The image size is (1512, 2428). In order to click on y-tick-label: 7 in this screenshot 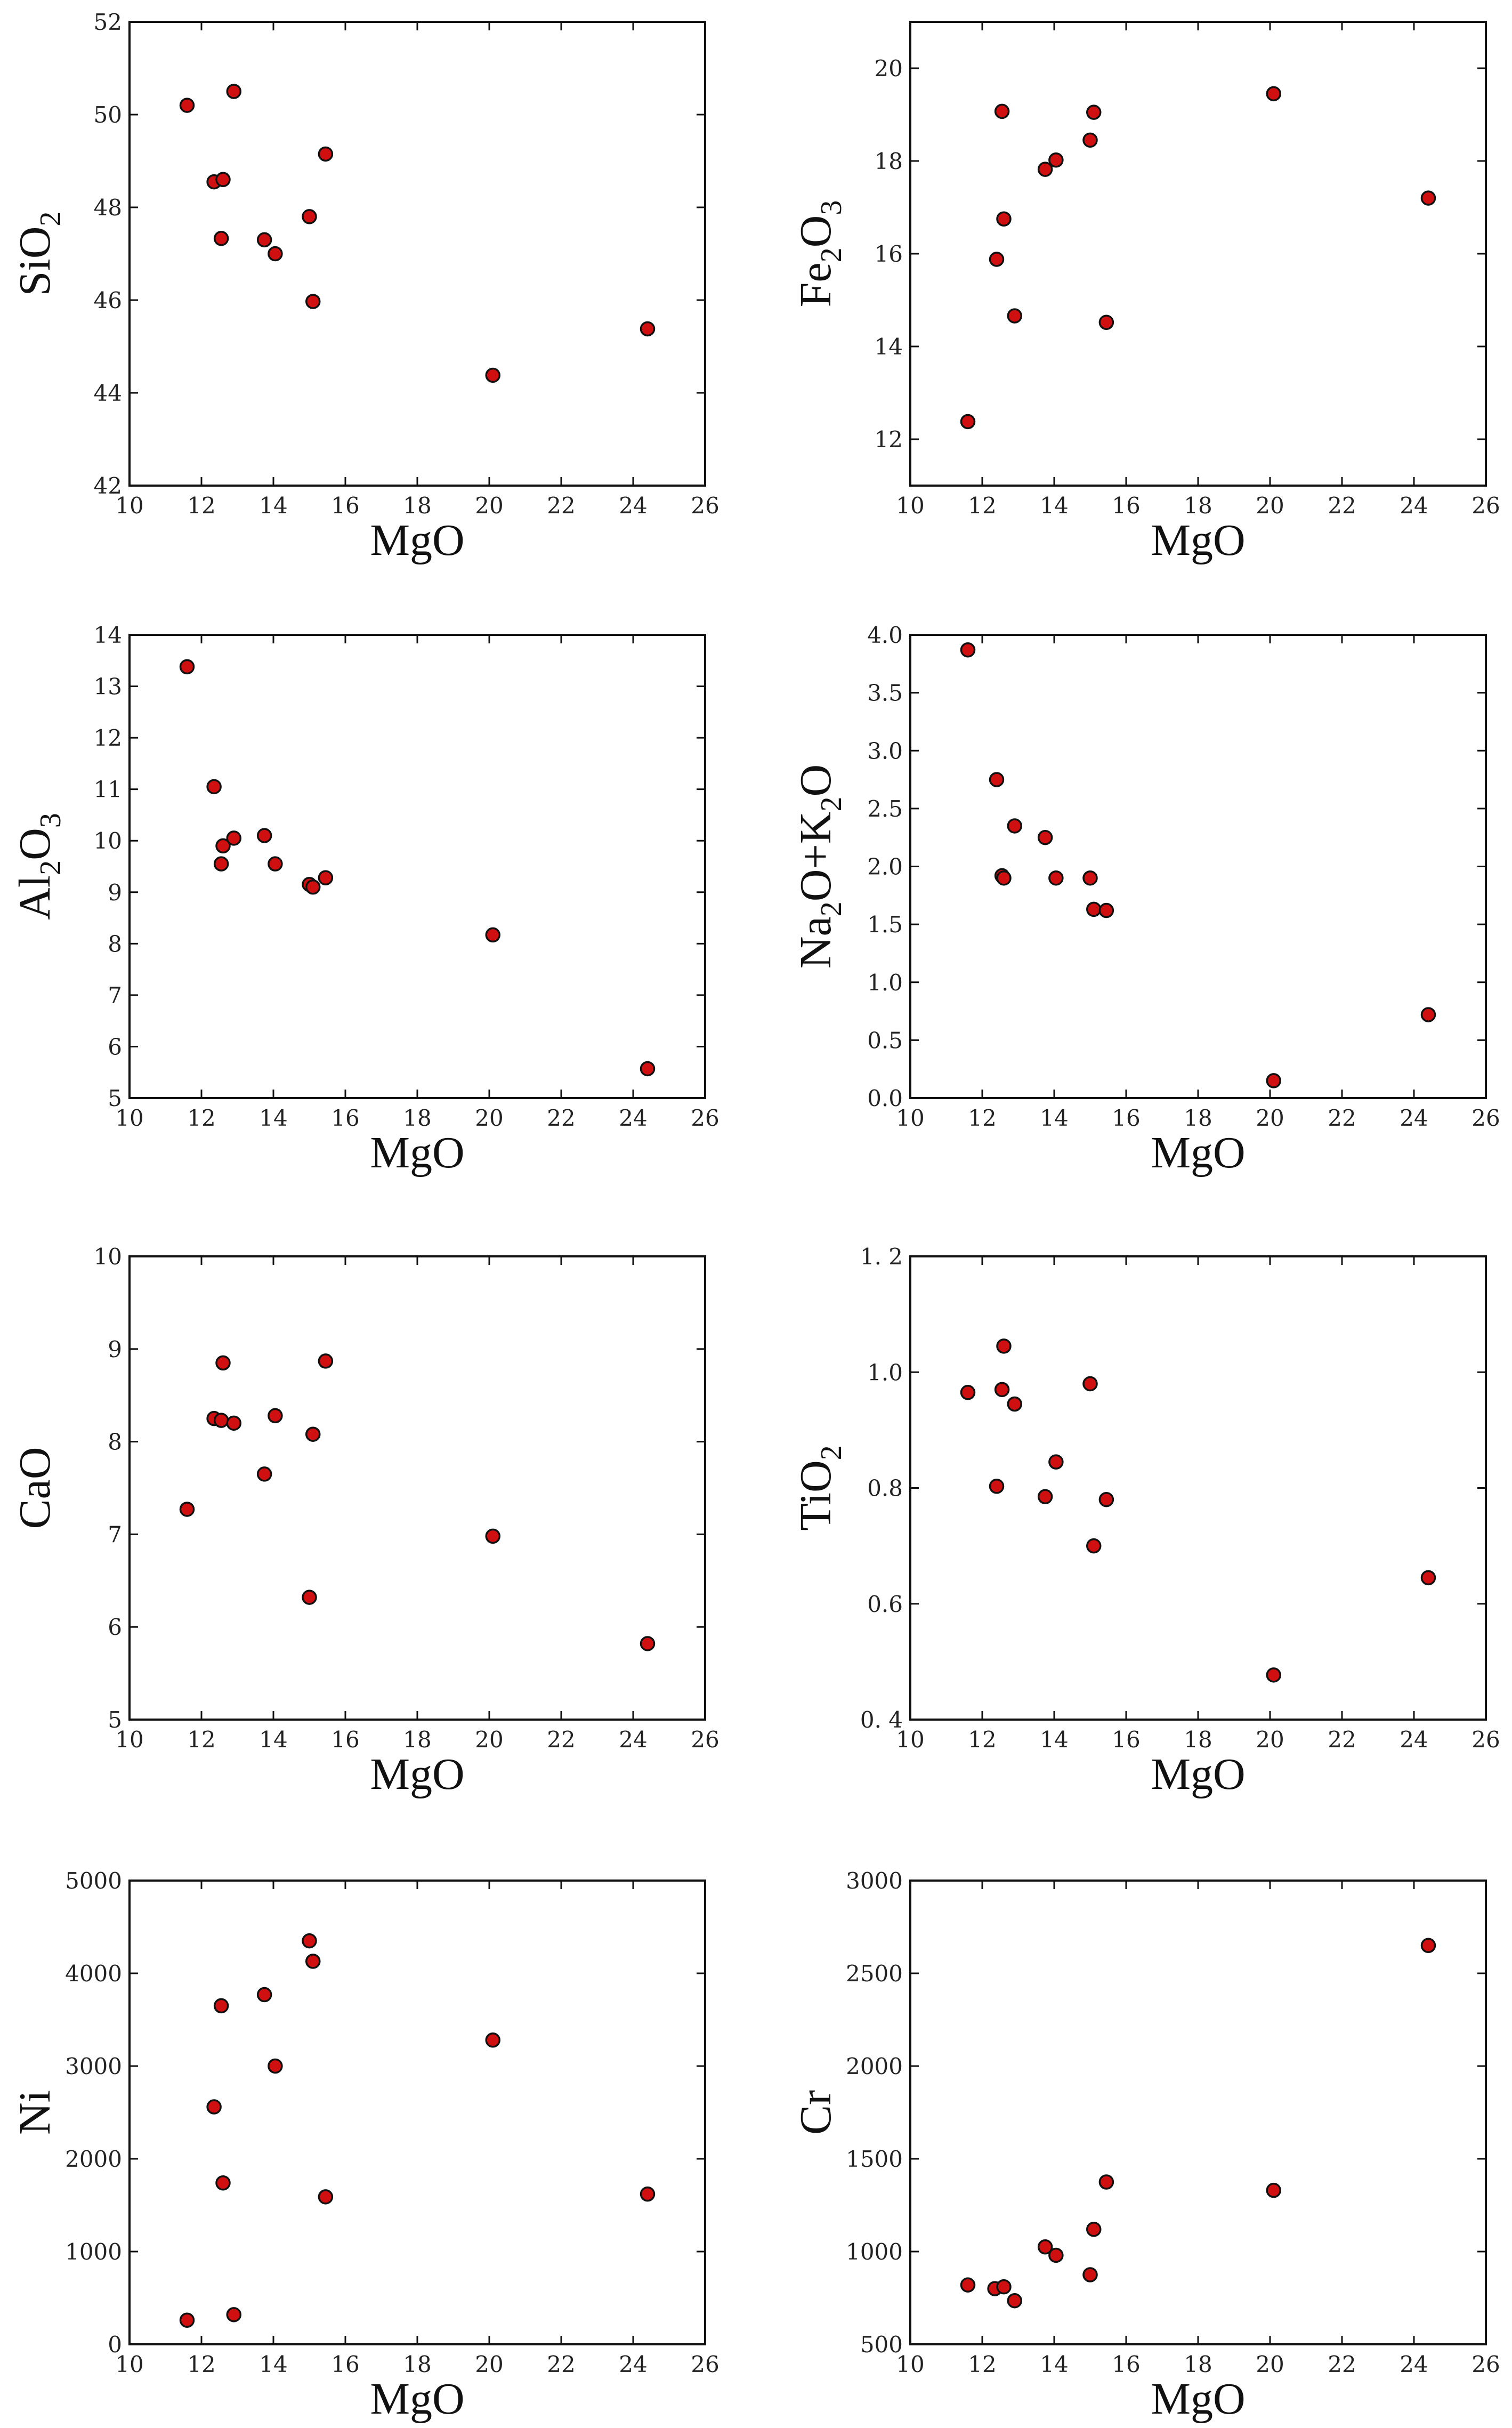, I will do `click(115, 1534)`.